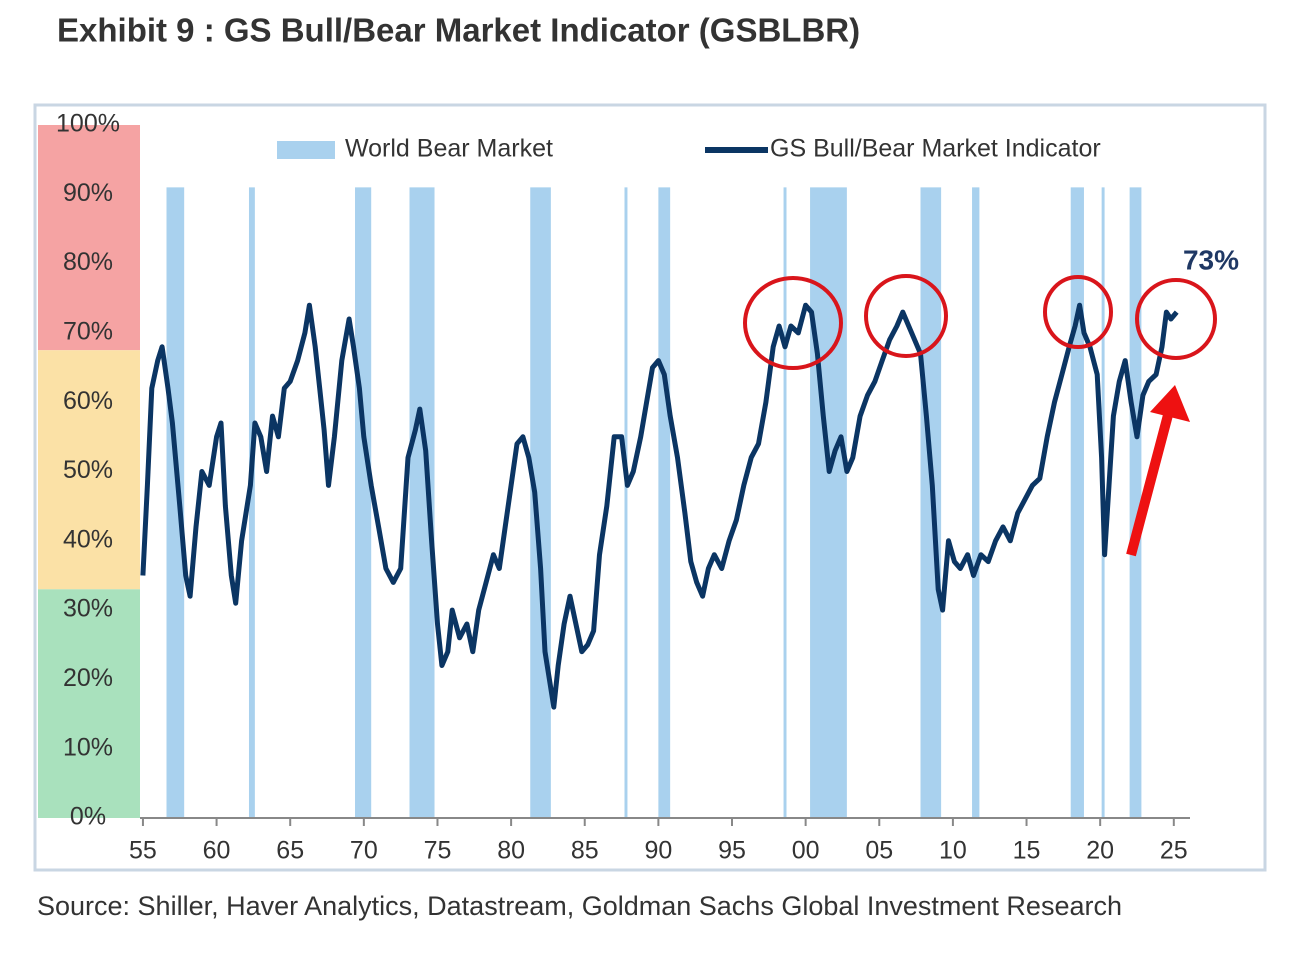 Image resolution: width=1291 pixels, height=955 pixels. Describe the element at coordinates (88, 193) in the screenshot. I see `y-tick-label: 90%` at that location.